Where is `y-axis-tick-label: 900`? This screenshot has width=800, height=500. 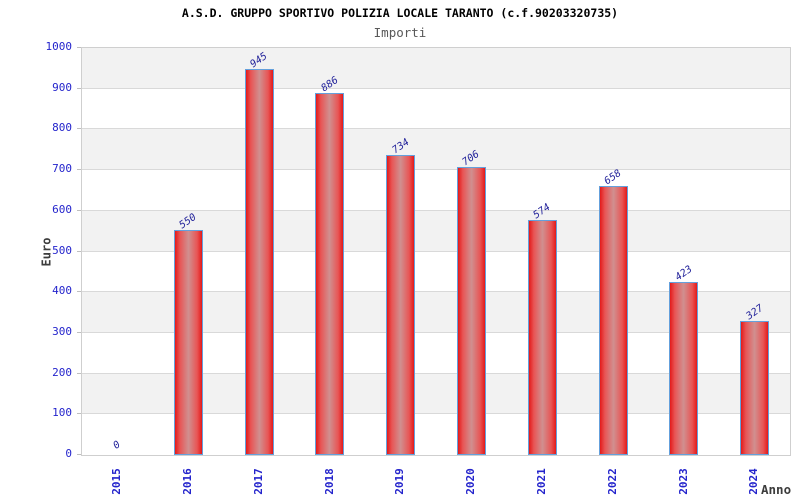
y-axis-tick-label: 900 is located at coordinates (62, 87).